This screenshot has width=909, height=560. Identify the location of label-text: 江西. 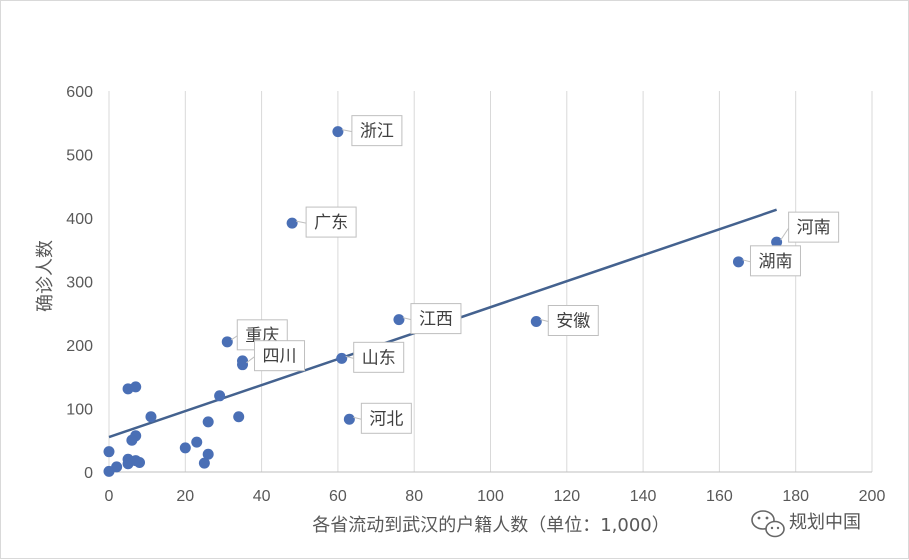
(436, 320).